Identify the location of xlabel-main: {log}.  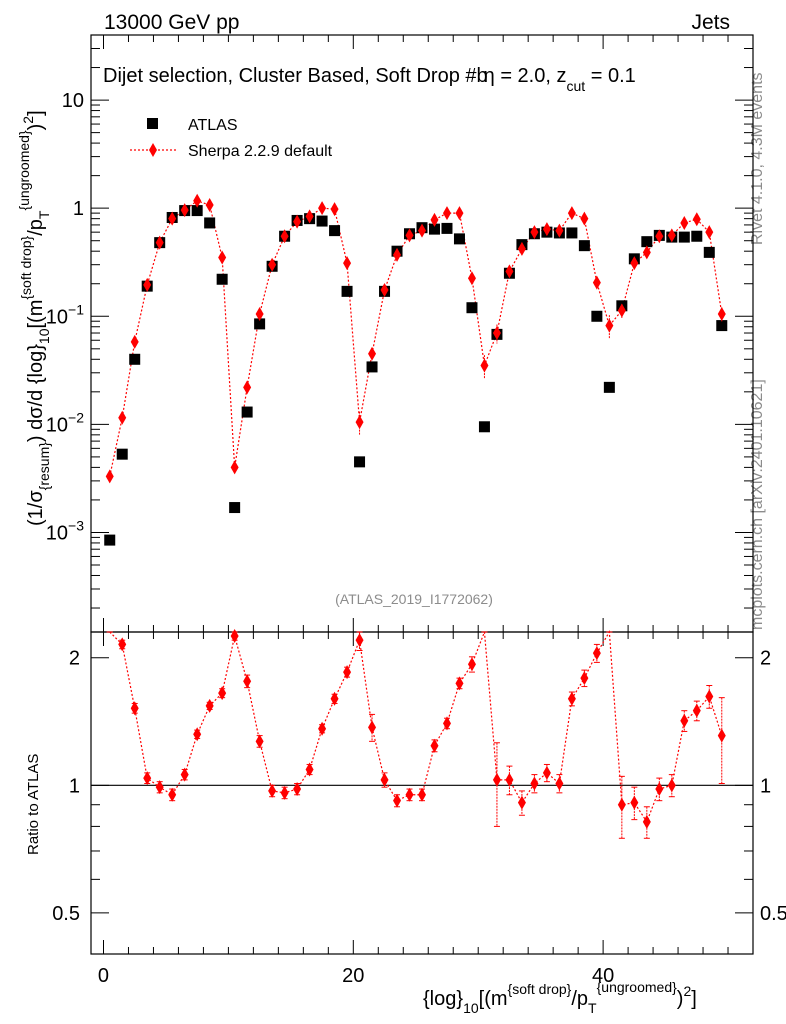
(443, 999).